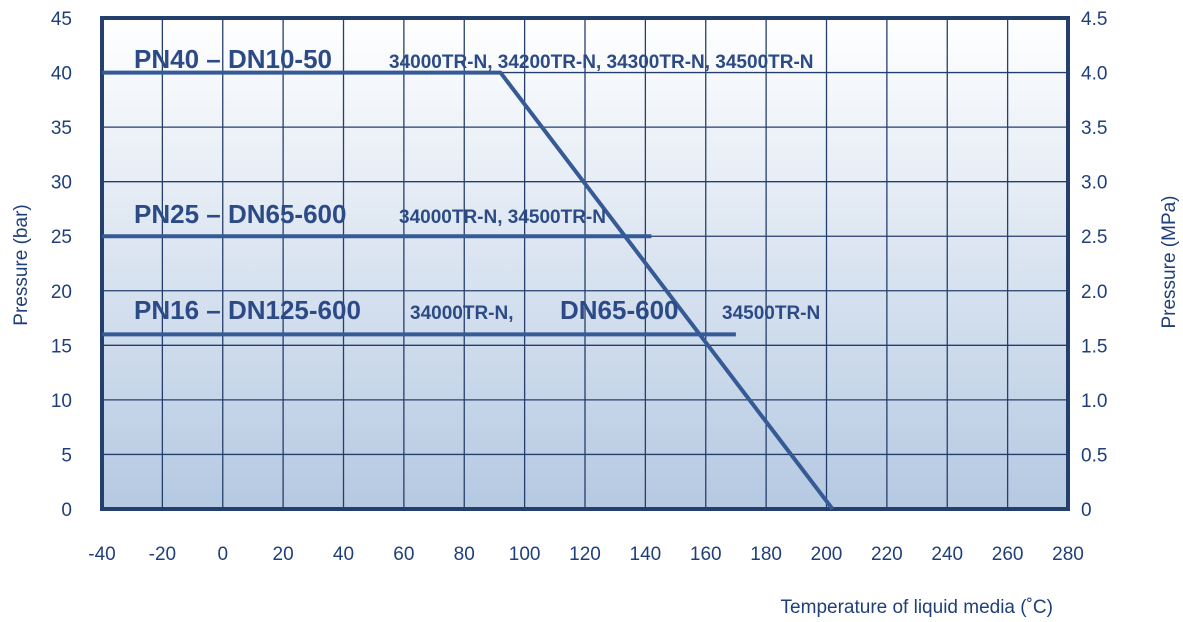 This screenshot has width=1183, height=622. Describe the element at coordinates (21, 264) in the screenshot. I see `y-axis-title-left: Pressure (bar)` at that location.